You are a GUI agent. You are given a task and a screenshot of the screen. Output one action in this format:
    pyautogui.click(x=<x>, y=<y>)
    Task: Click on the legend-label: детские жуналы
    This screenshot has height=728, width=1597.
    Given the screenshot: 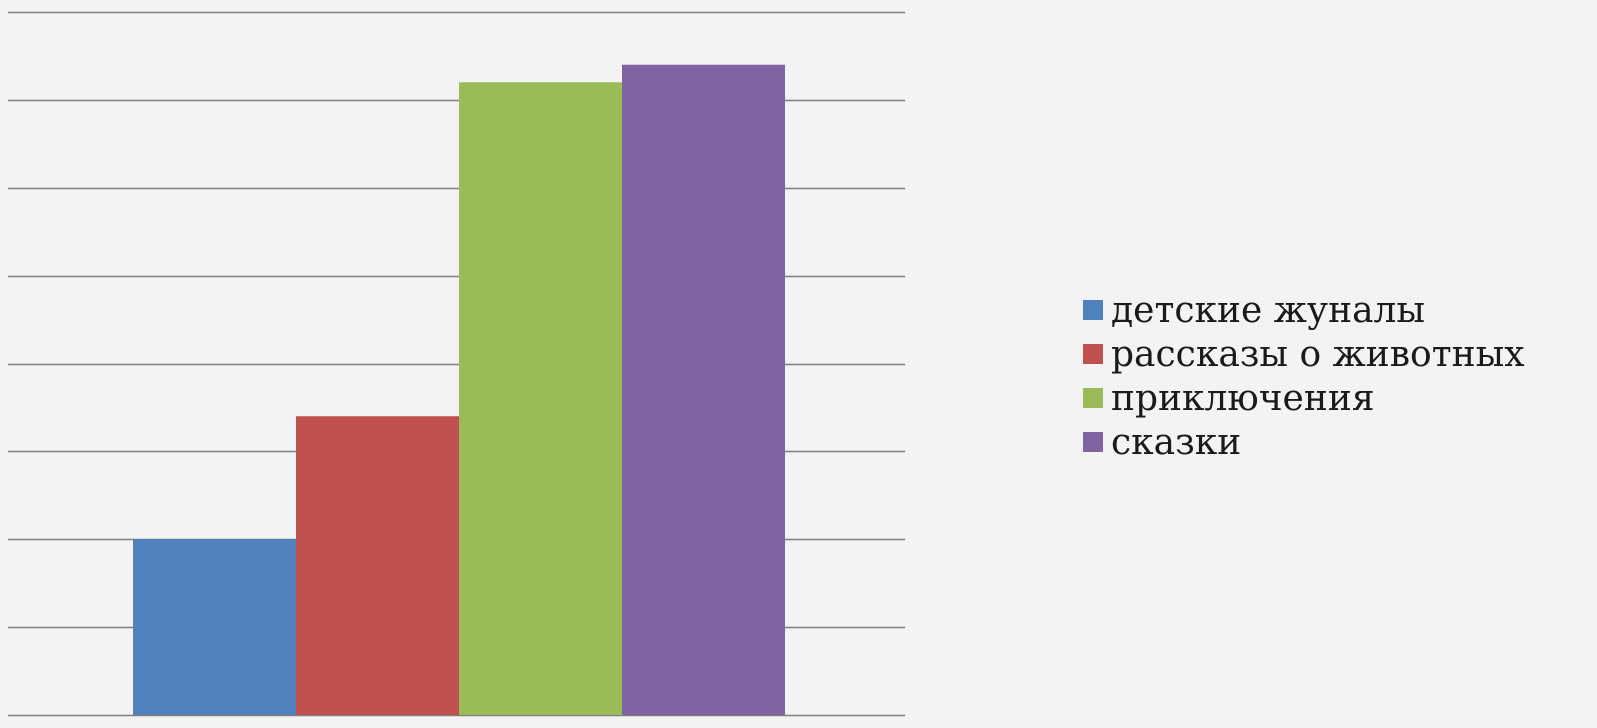 What is the action you would take?
    pyautogui.click(x=1268, y=310)
    